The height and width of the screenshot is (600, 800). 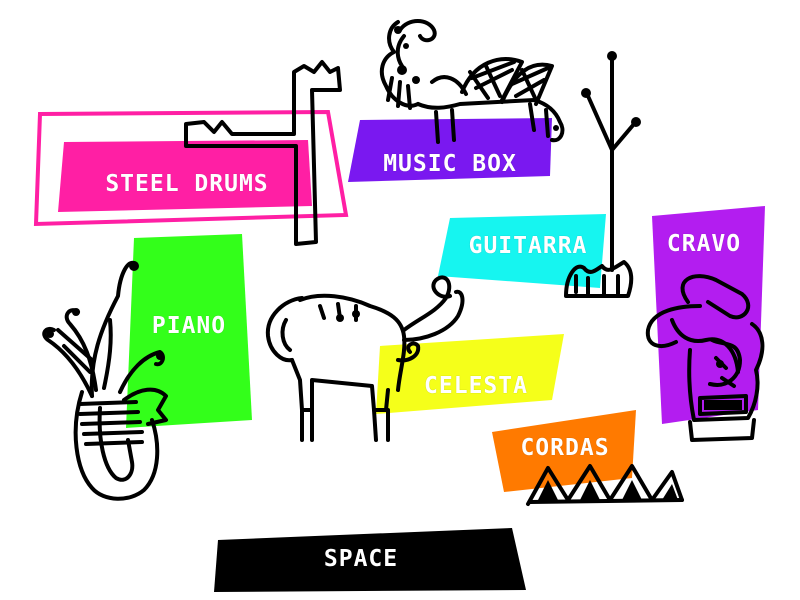 What do you see at coordinates (605, 485) in the screenshot?
I see `cordas-creature` at bounding box center [605, 485].